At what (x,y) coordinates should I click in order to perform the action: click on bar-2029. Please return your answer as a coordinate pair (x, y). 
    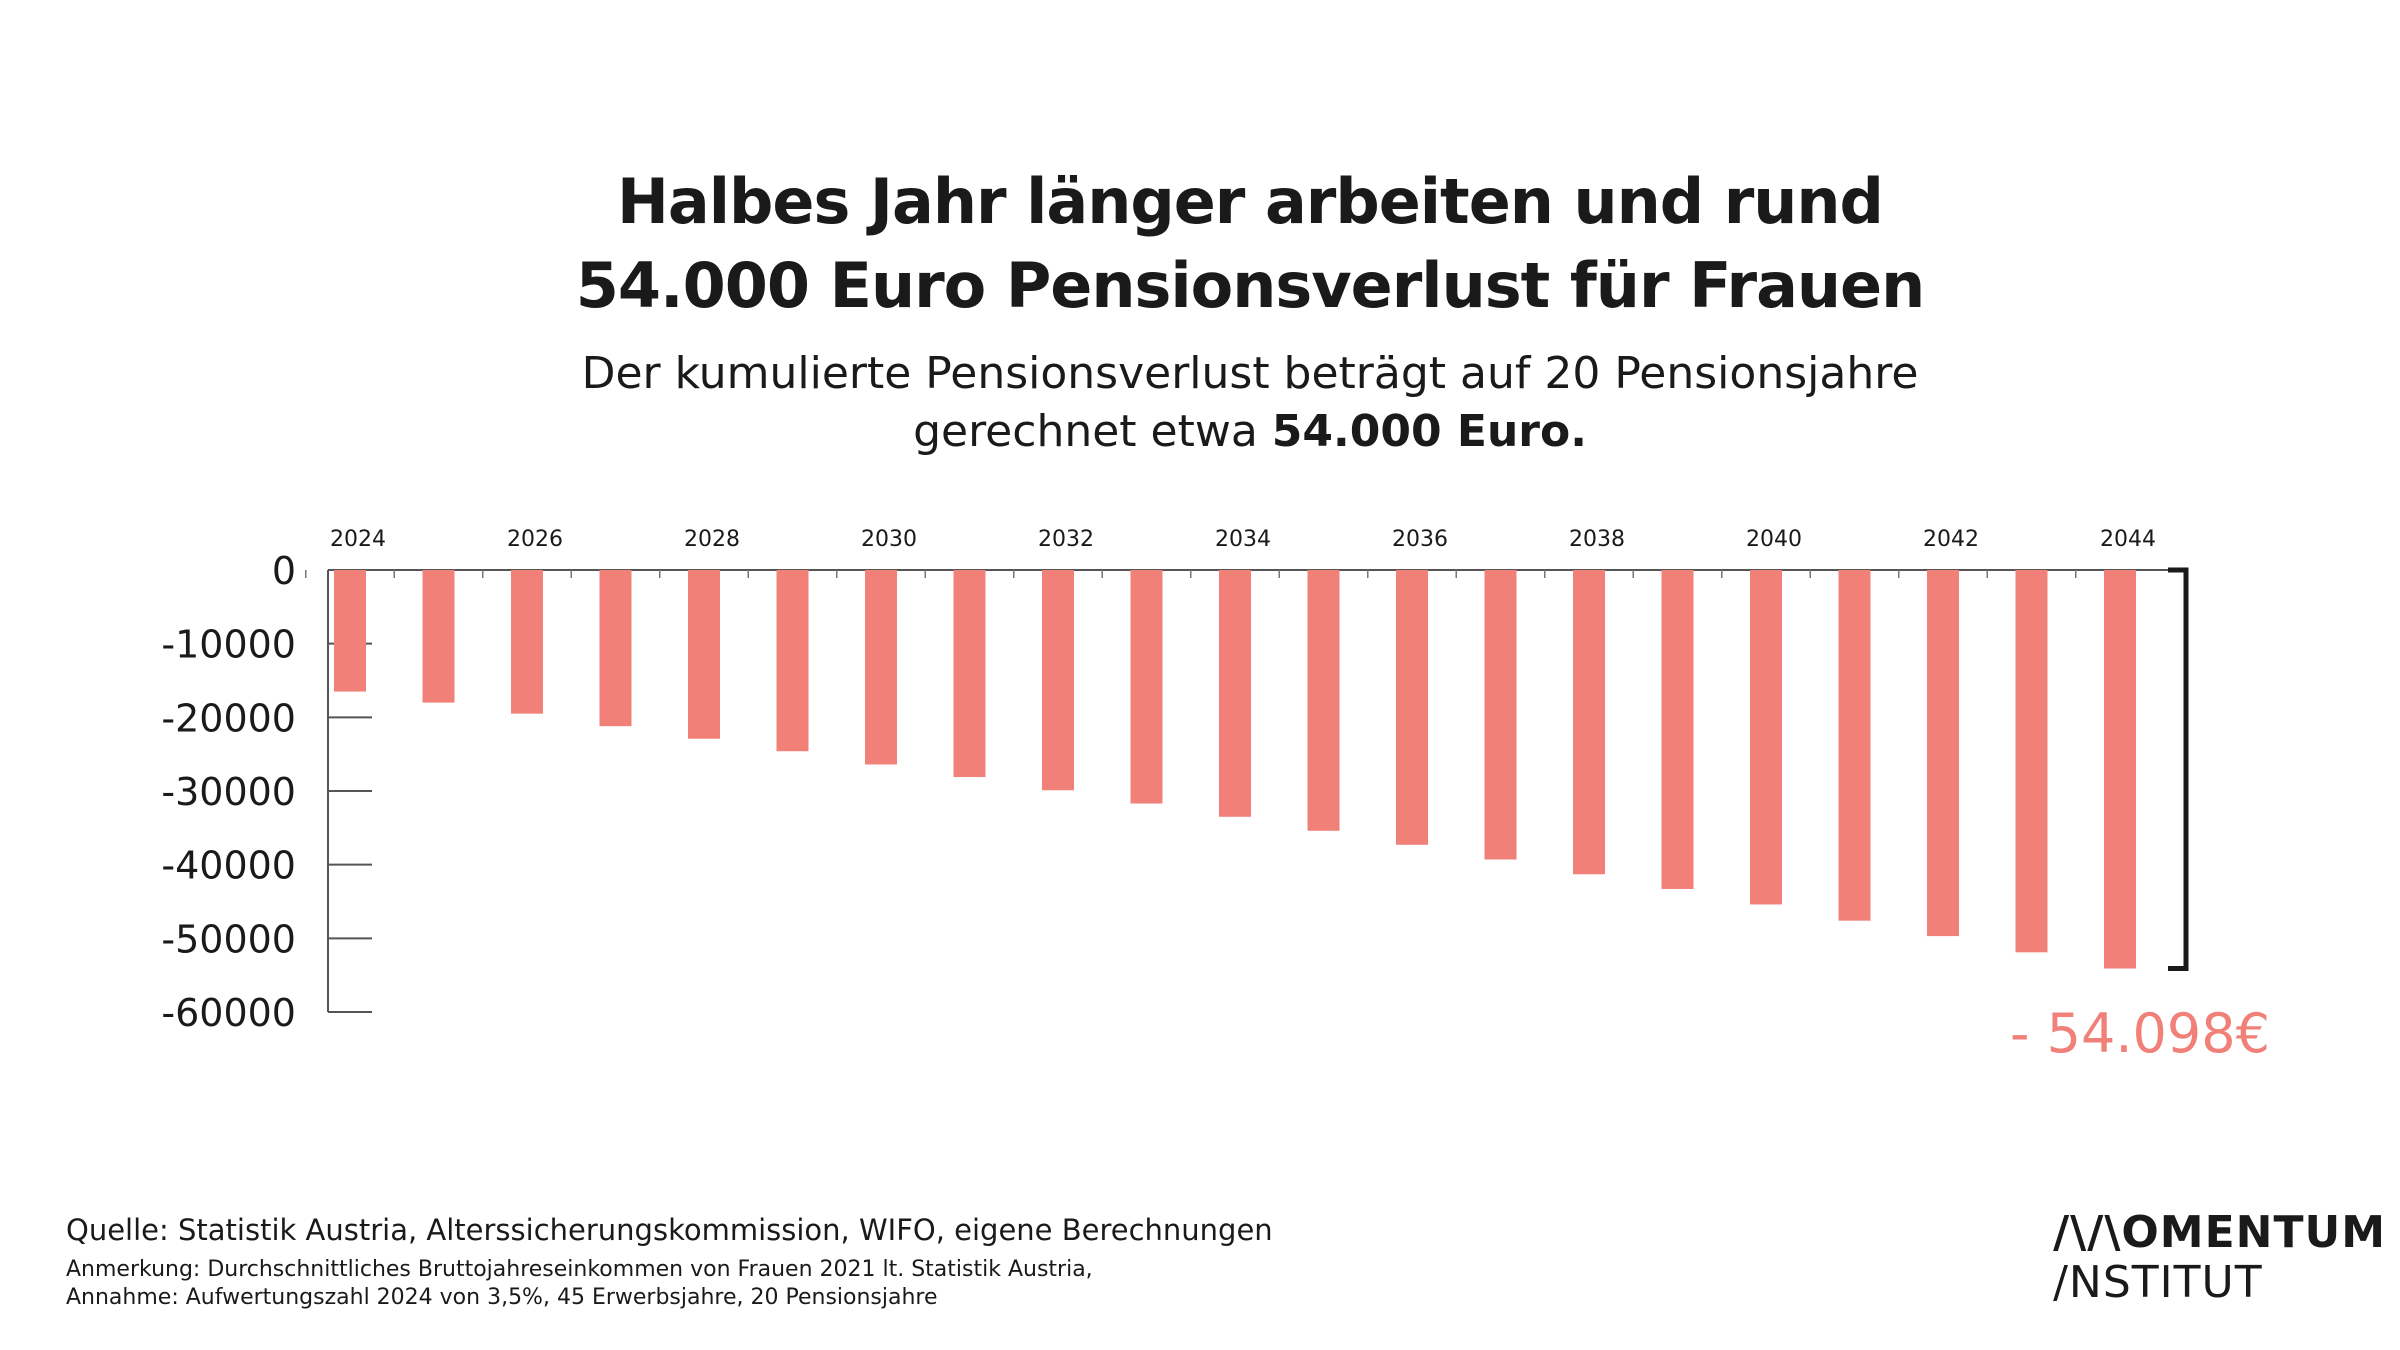
    Looking at the image, I should click on (792, 661).